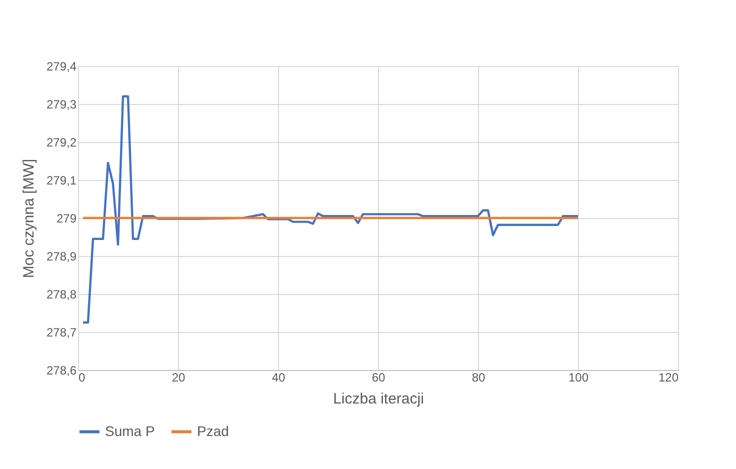 This screenshot has height=469, width=736. What do you see at coordinates (668, 377) in the screenshot?
I see `x-tick-label: 120` at bounding box center [668, 377].